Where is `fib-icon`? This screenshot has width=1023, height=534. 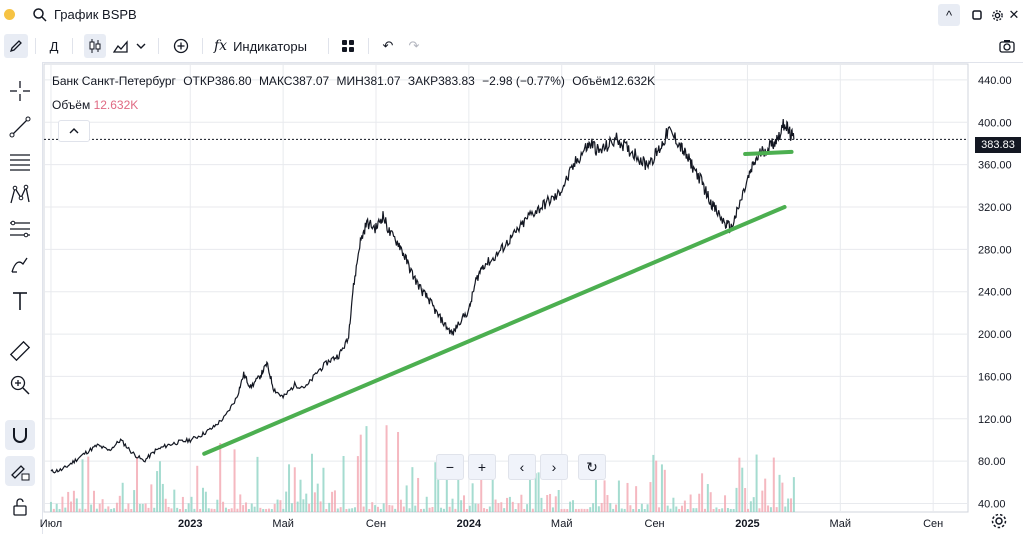 fib-icon is located at coordinates (20, 229).